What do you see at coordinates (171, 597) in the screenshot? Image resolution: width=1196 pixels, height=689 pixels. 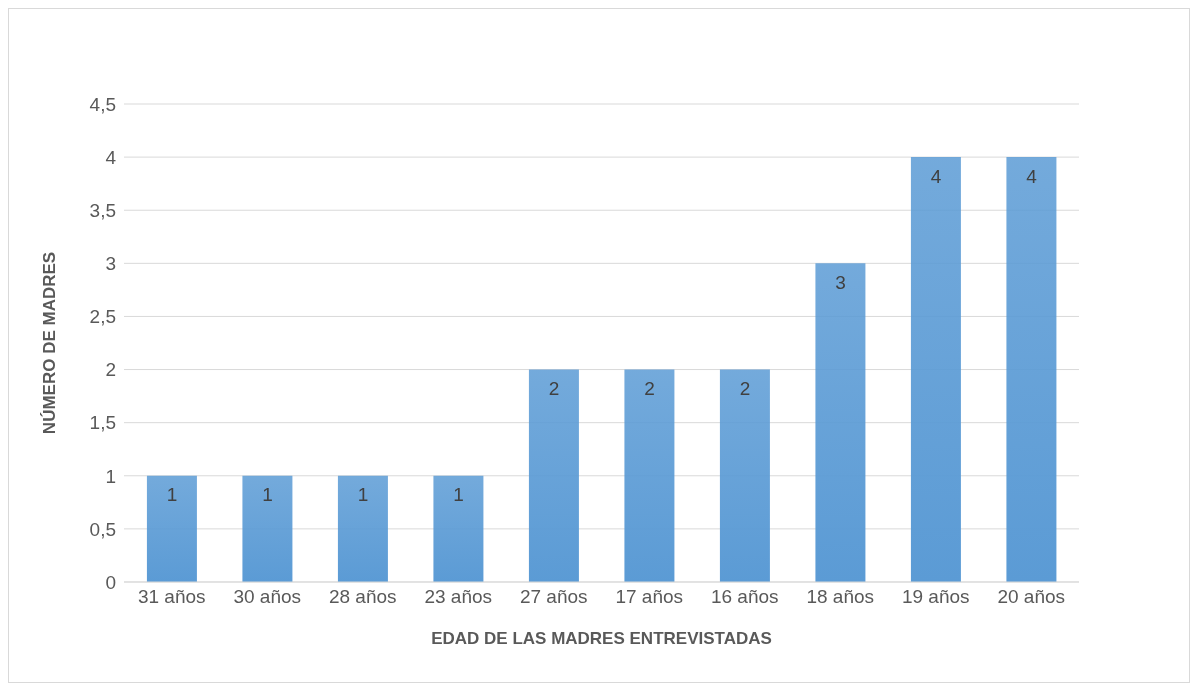 I see `x-tick-label: 31 años` at bounding box center [171, 597].